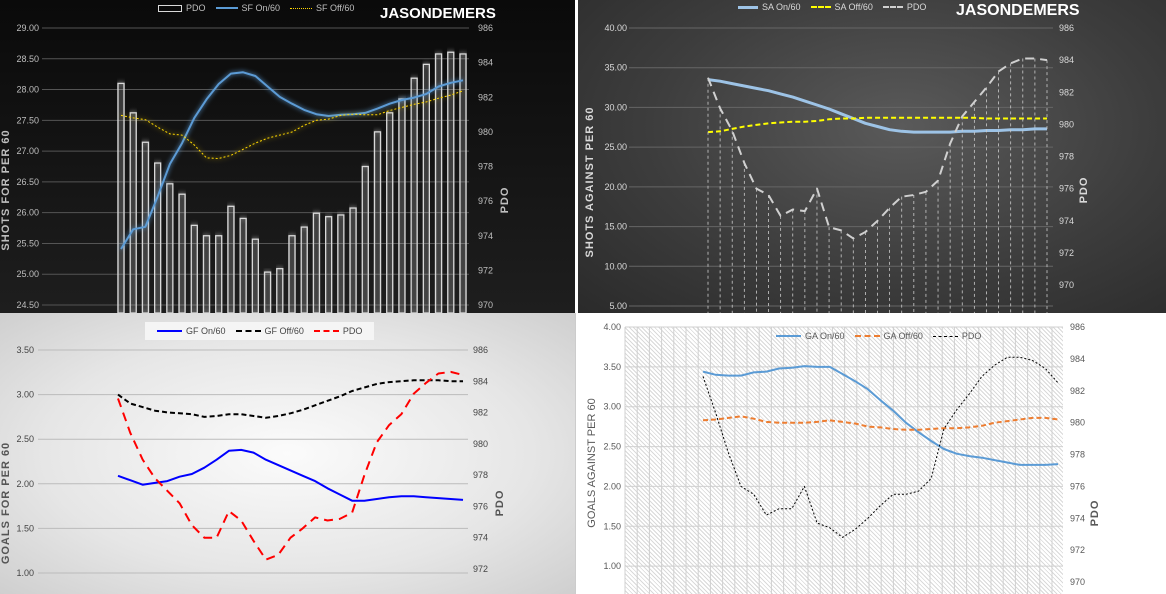 The height and width of the screenshot is (594, 1166). I want to click on legend-label: GA On/60, so click(825, 336).